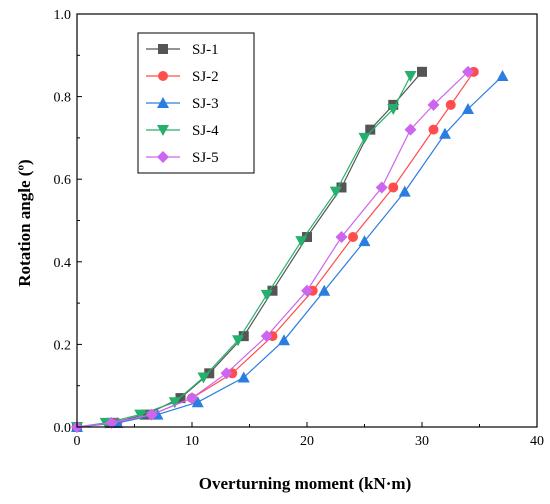  Describe the element at coordinates (205, 158) in the screenshot. I see `legend-label: SJ-5` at that location.